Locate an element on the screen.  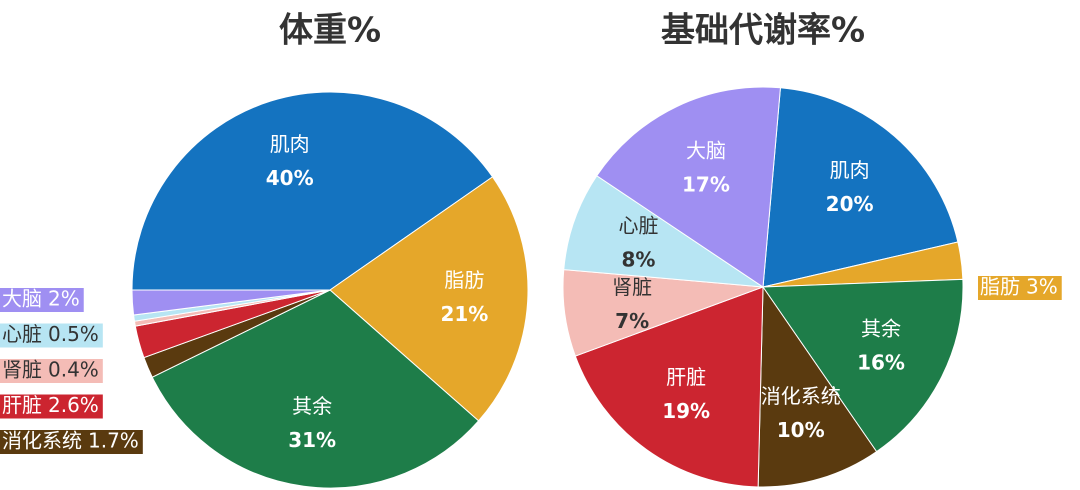
value-label: 0.4% is located at coordinates (73, 370).